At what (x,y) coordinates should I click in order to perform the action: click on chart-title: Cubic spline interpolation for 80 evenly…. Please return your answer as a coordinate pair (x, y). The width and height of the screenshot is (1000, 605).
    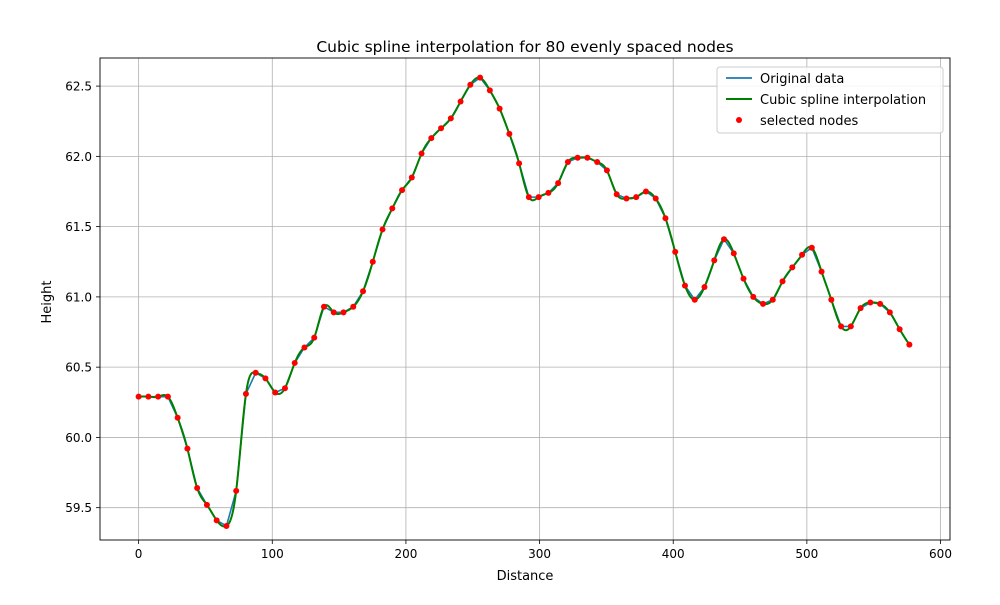
    Looking at the image, I should click on (524, 47).